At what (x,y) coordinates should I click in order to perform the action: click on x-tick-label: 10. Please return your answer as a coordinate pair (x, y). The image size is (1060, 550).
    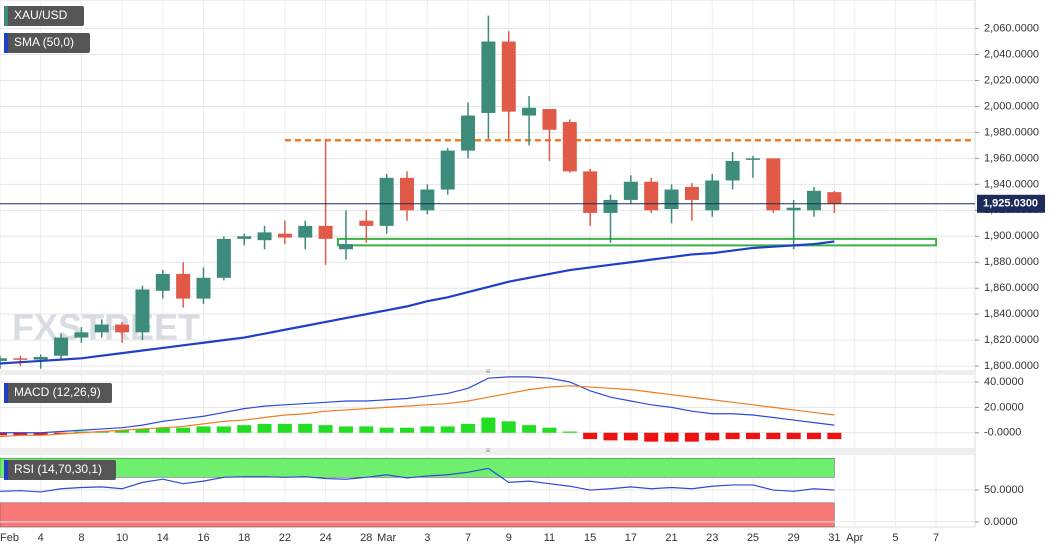
    Looking at the image, I should click on (122, 538).